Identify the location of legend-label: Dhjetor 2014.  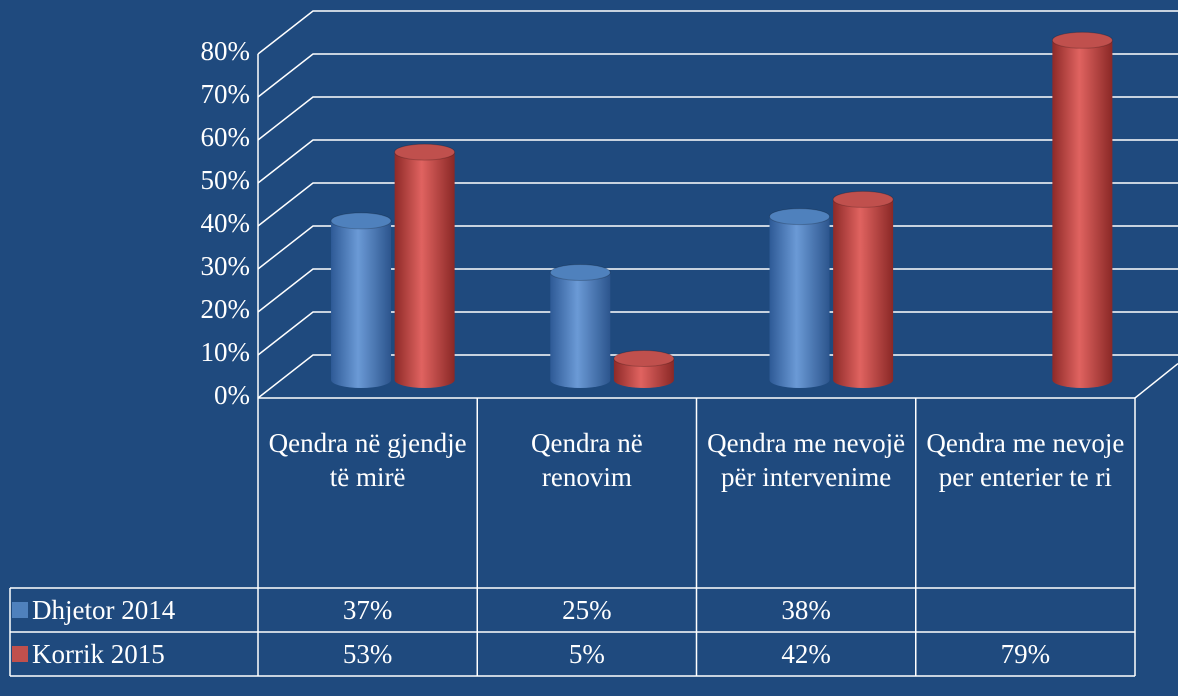
(104, 610).